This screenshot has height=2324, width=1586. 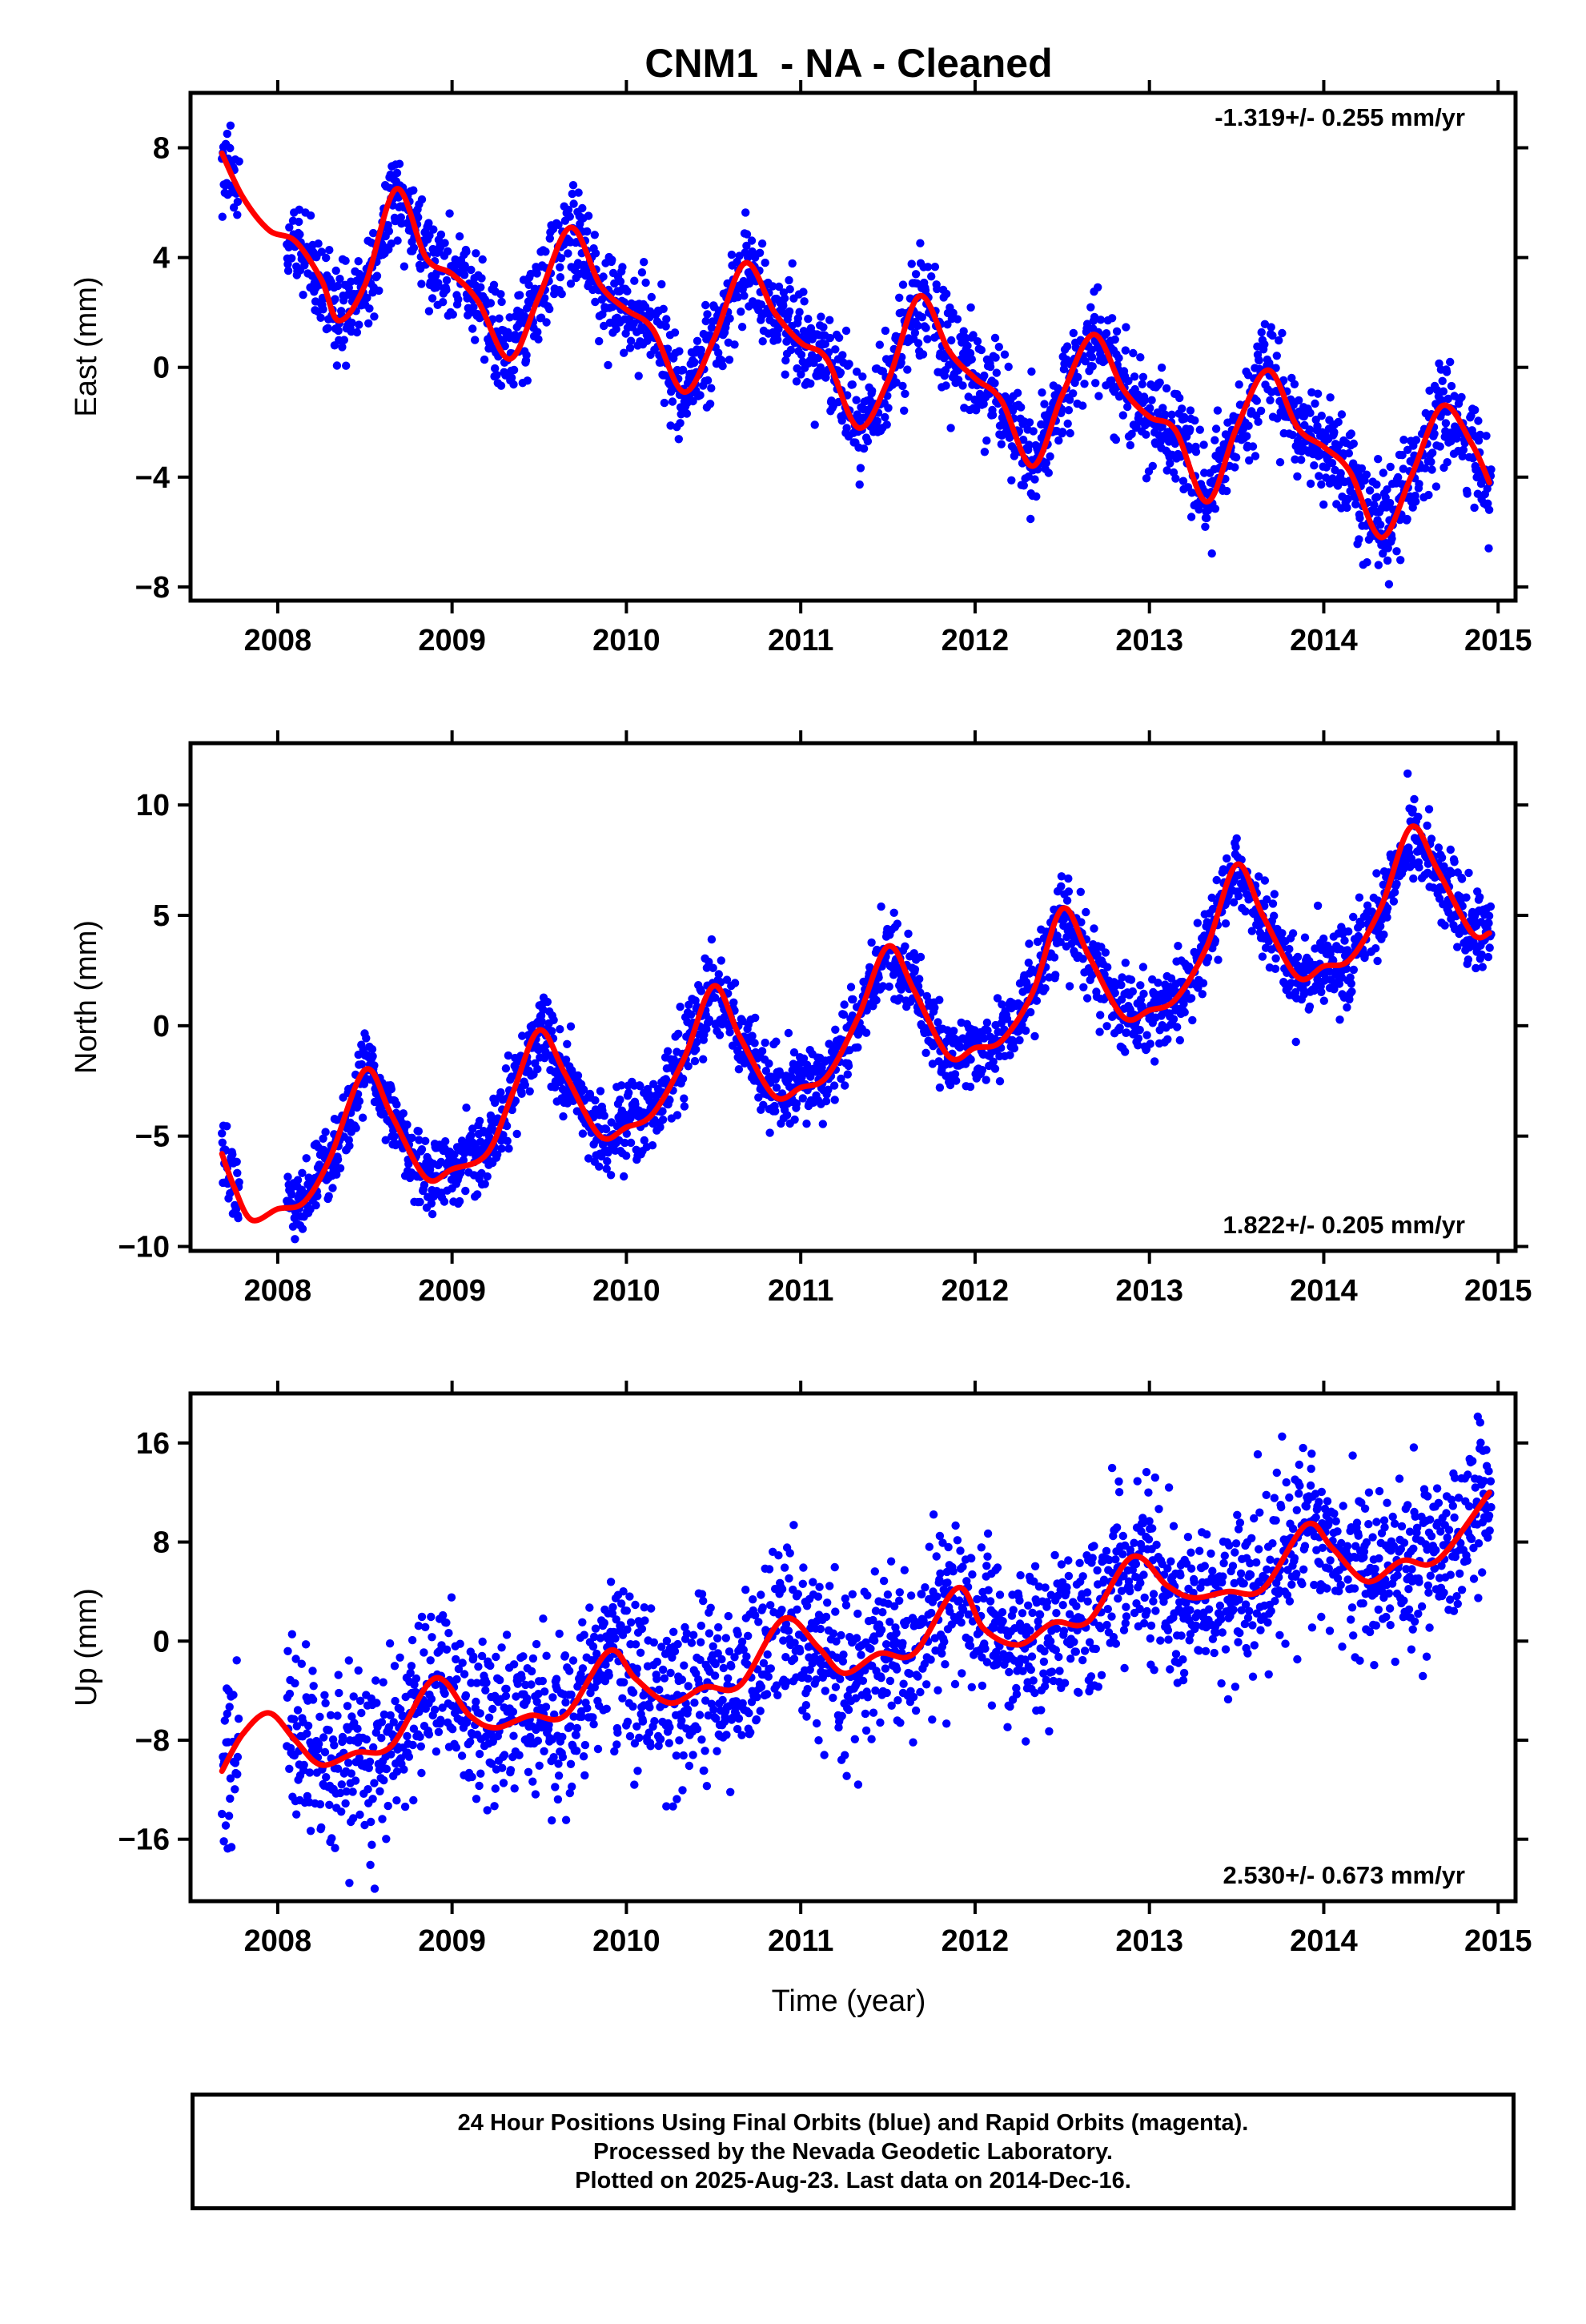 What do you see at coordinates (161, 916) in the screenshot?
I see `north-y-tick-label: 5` at bounding box center [161, 916].